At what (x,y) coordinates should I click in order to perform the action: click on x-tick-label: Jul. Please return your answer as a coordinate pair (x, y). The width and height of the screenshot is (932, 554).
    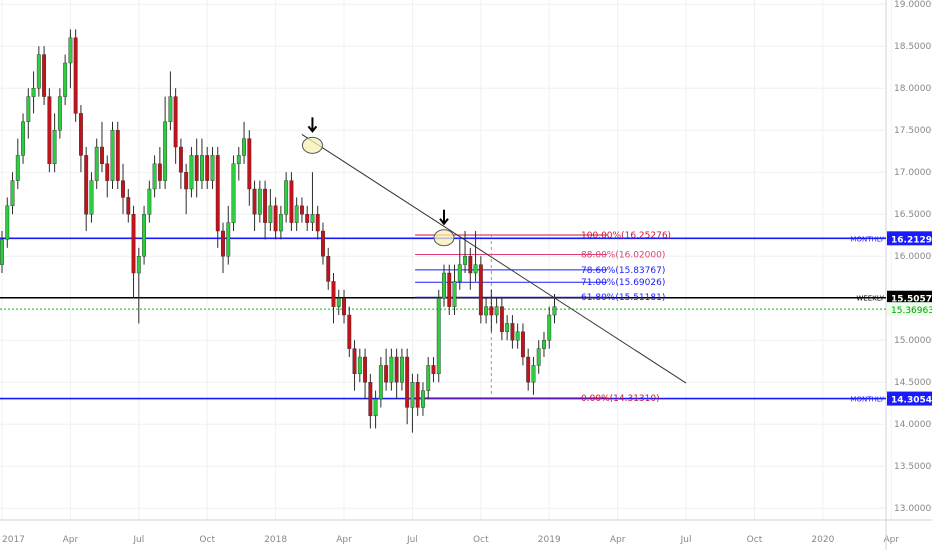
    Looking at the image, I should click on (686, 540).